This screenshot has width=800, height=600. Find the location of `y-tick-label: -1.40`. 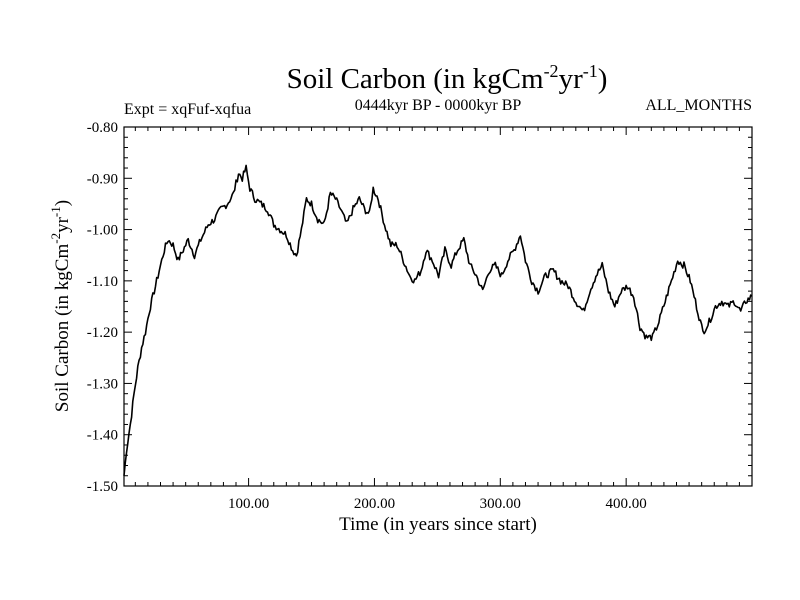

y-tick-label: -1.40 is located at coordinates (102, 436).